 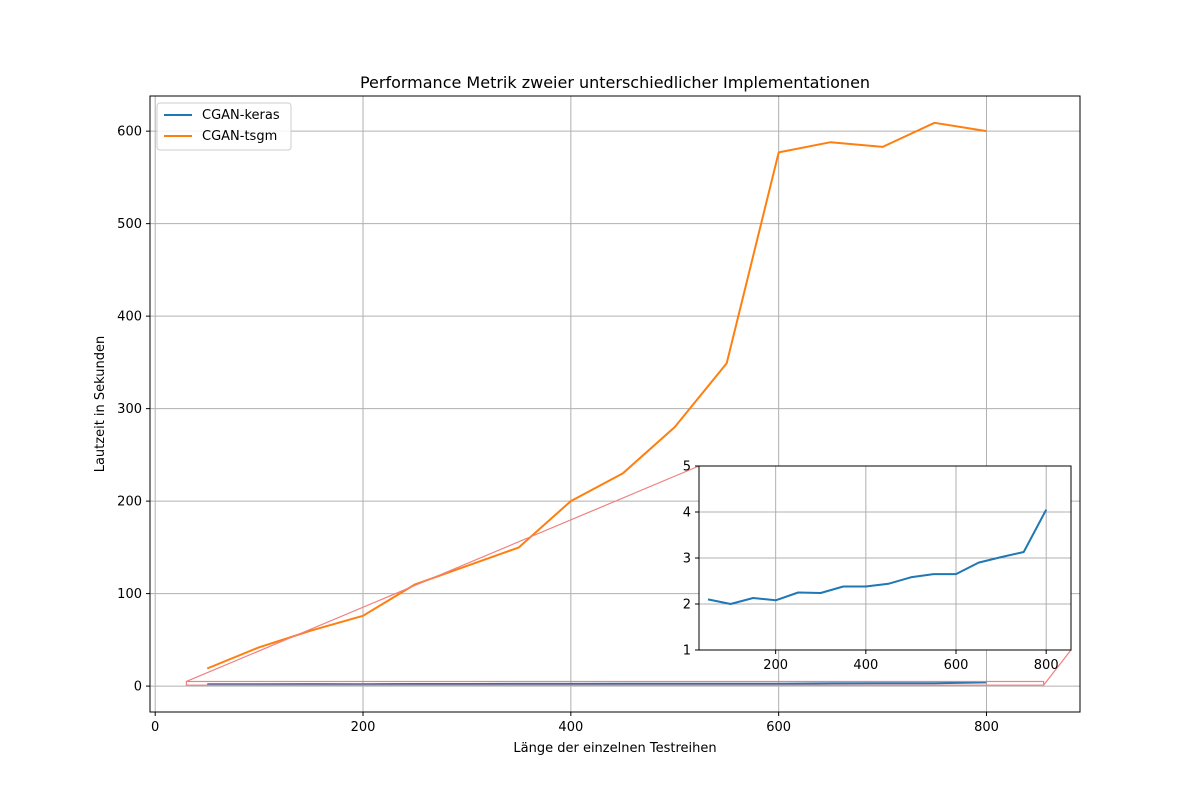 What do you see at coordinates (138, 687) in the screenshot?
I see `y-tick-label: 0` at bounding box center [138, 687].